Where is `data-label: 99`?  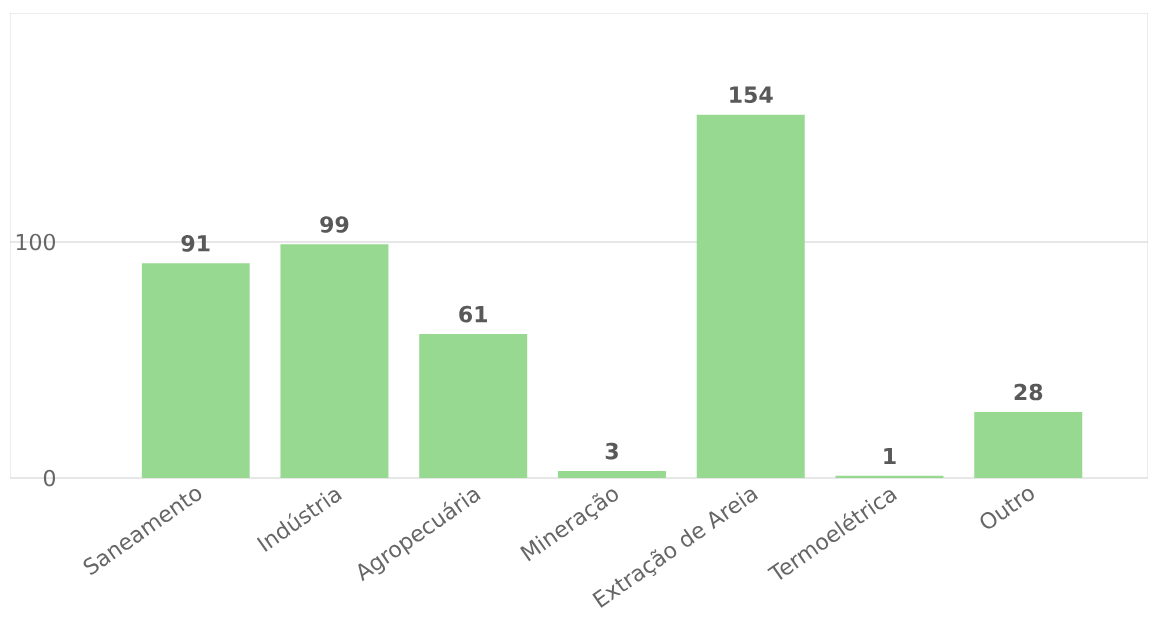
data-label: 99 is located at coordinates (334, 224).